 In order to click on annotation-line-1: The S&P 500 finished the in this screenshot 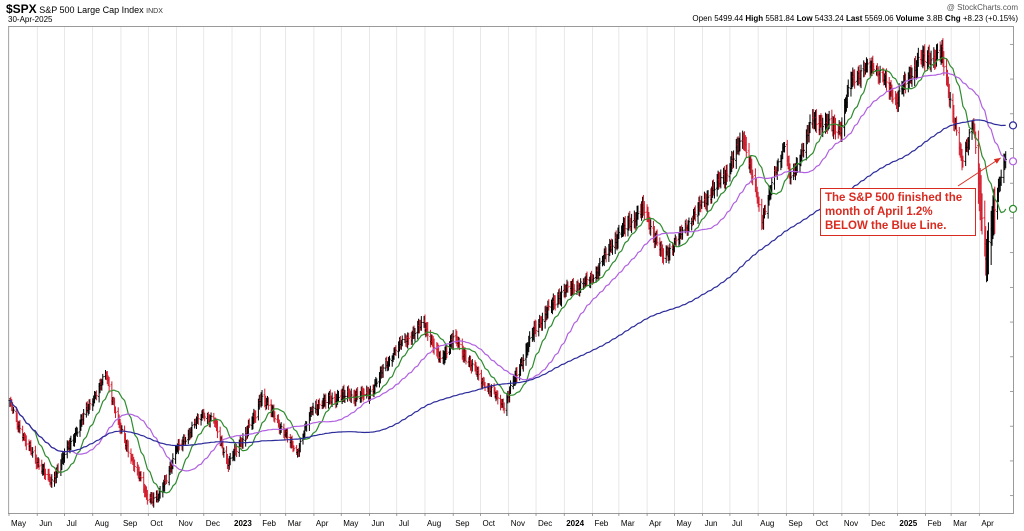, I will do `click(894, 198)`.